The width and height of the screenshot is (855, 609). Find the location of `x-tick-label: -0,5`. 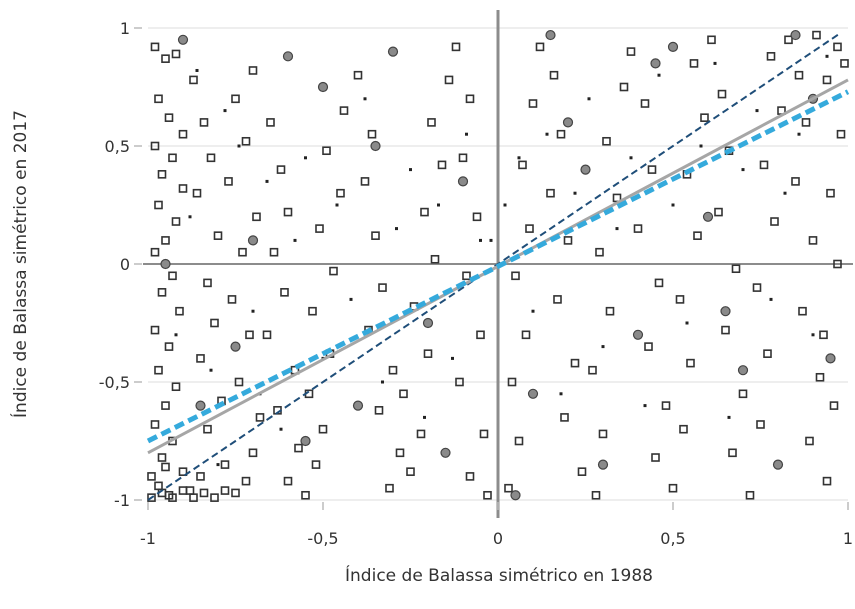

x-tick-label: -0,5 is located at coordinates (322, 538).